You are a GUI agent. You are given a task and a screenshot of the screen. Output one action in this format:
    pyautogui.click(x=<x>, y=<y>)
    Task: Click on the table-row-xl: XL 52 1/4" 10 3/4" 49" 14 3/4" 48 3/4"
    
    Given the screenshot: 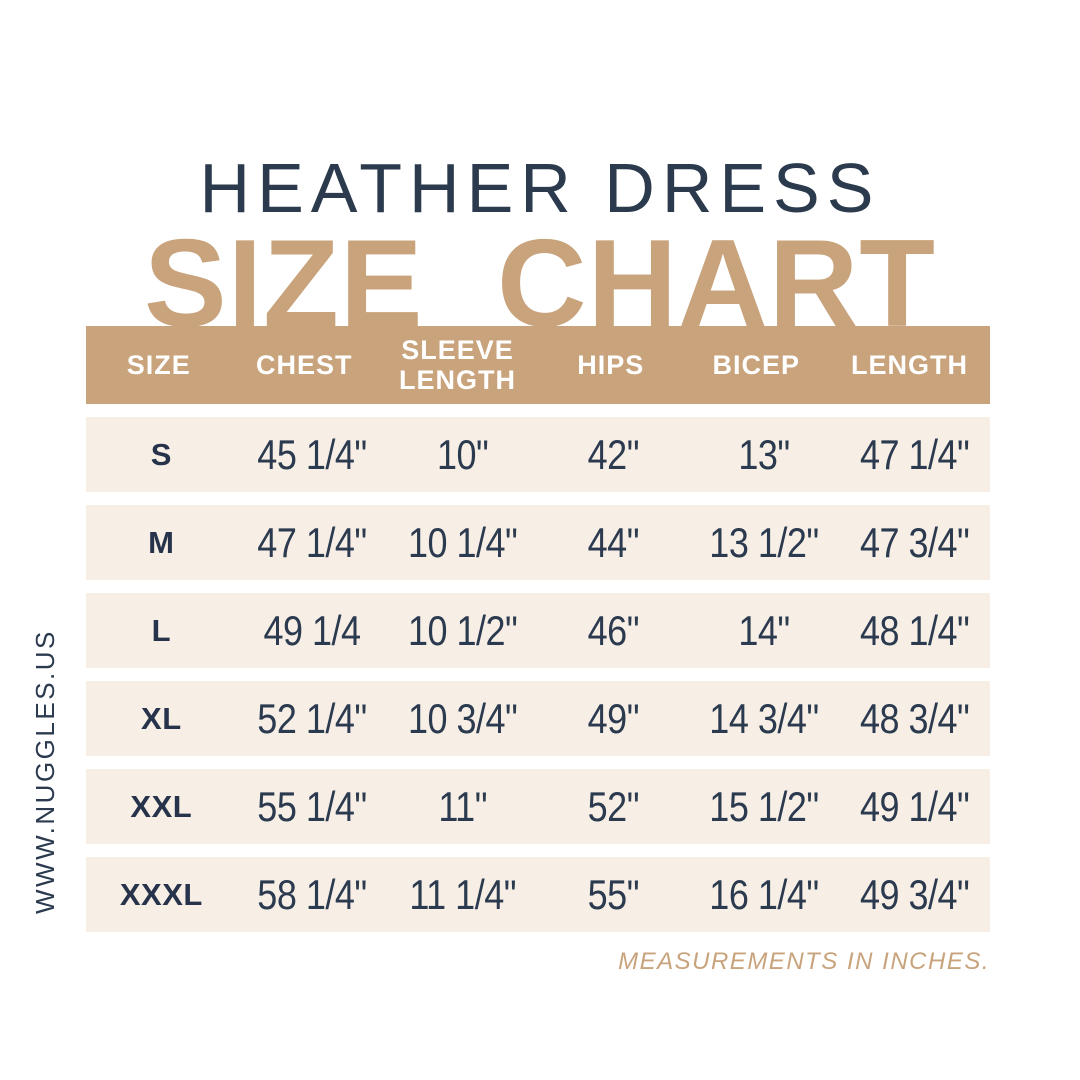 What is the action you would take?
    pyautogui.click(x=538, y=718)
    